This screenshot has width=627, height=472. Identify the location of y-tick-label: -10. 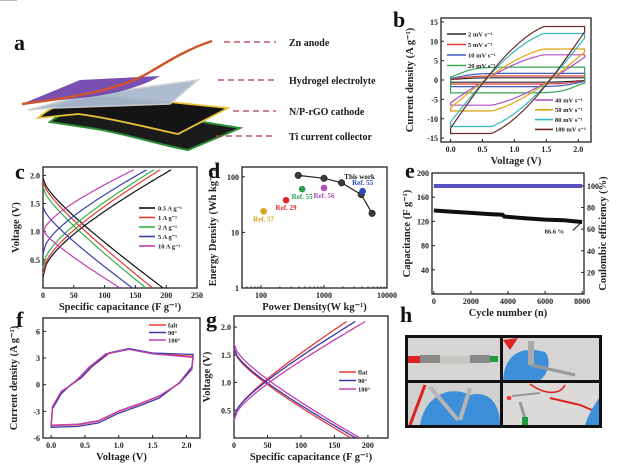
(432, 119).